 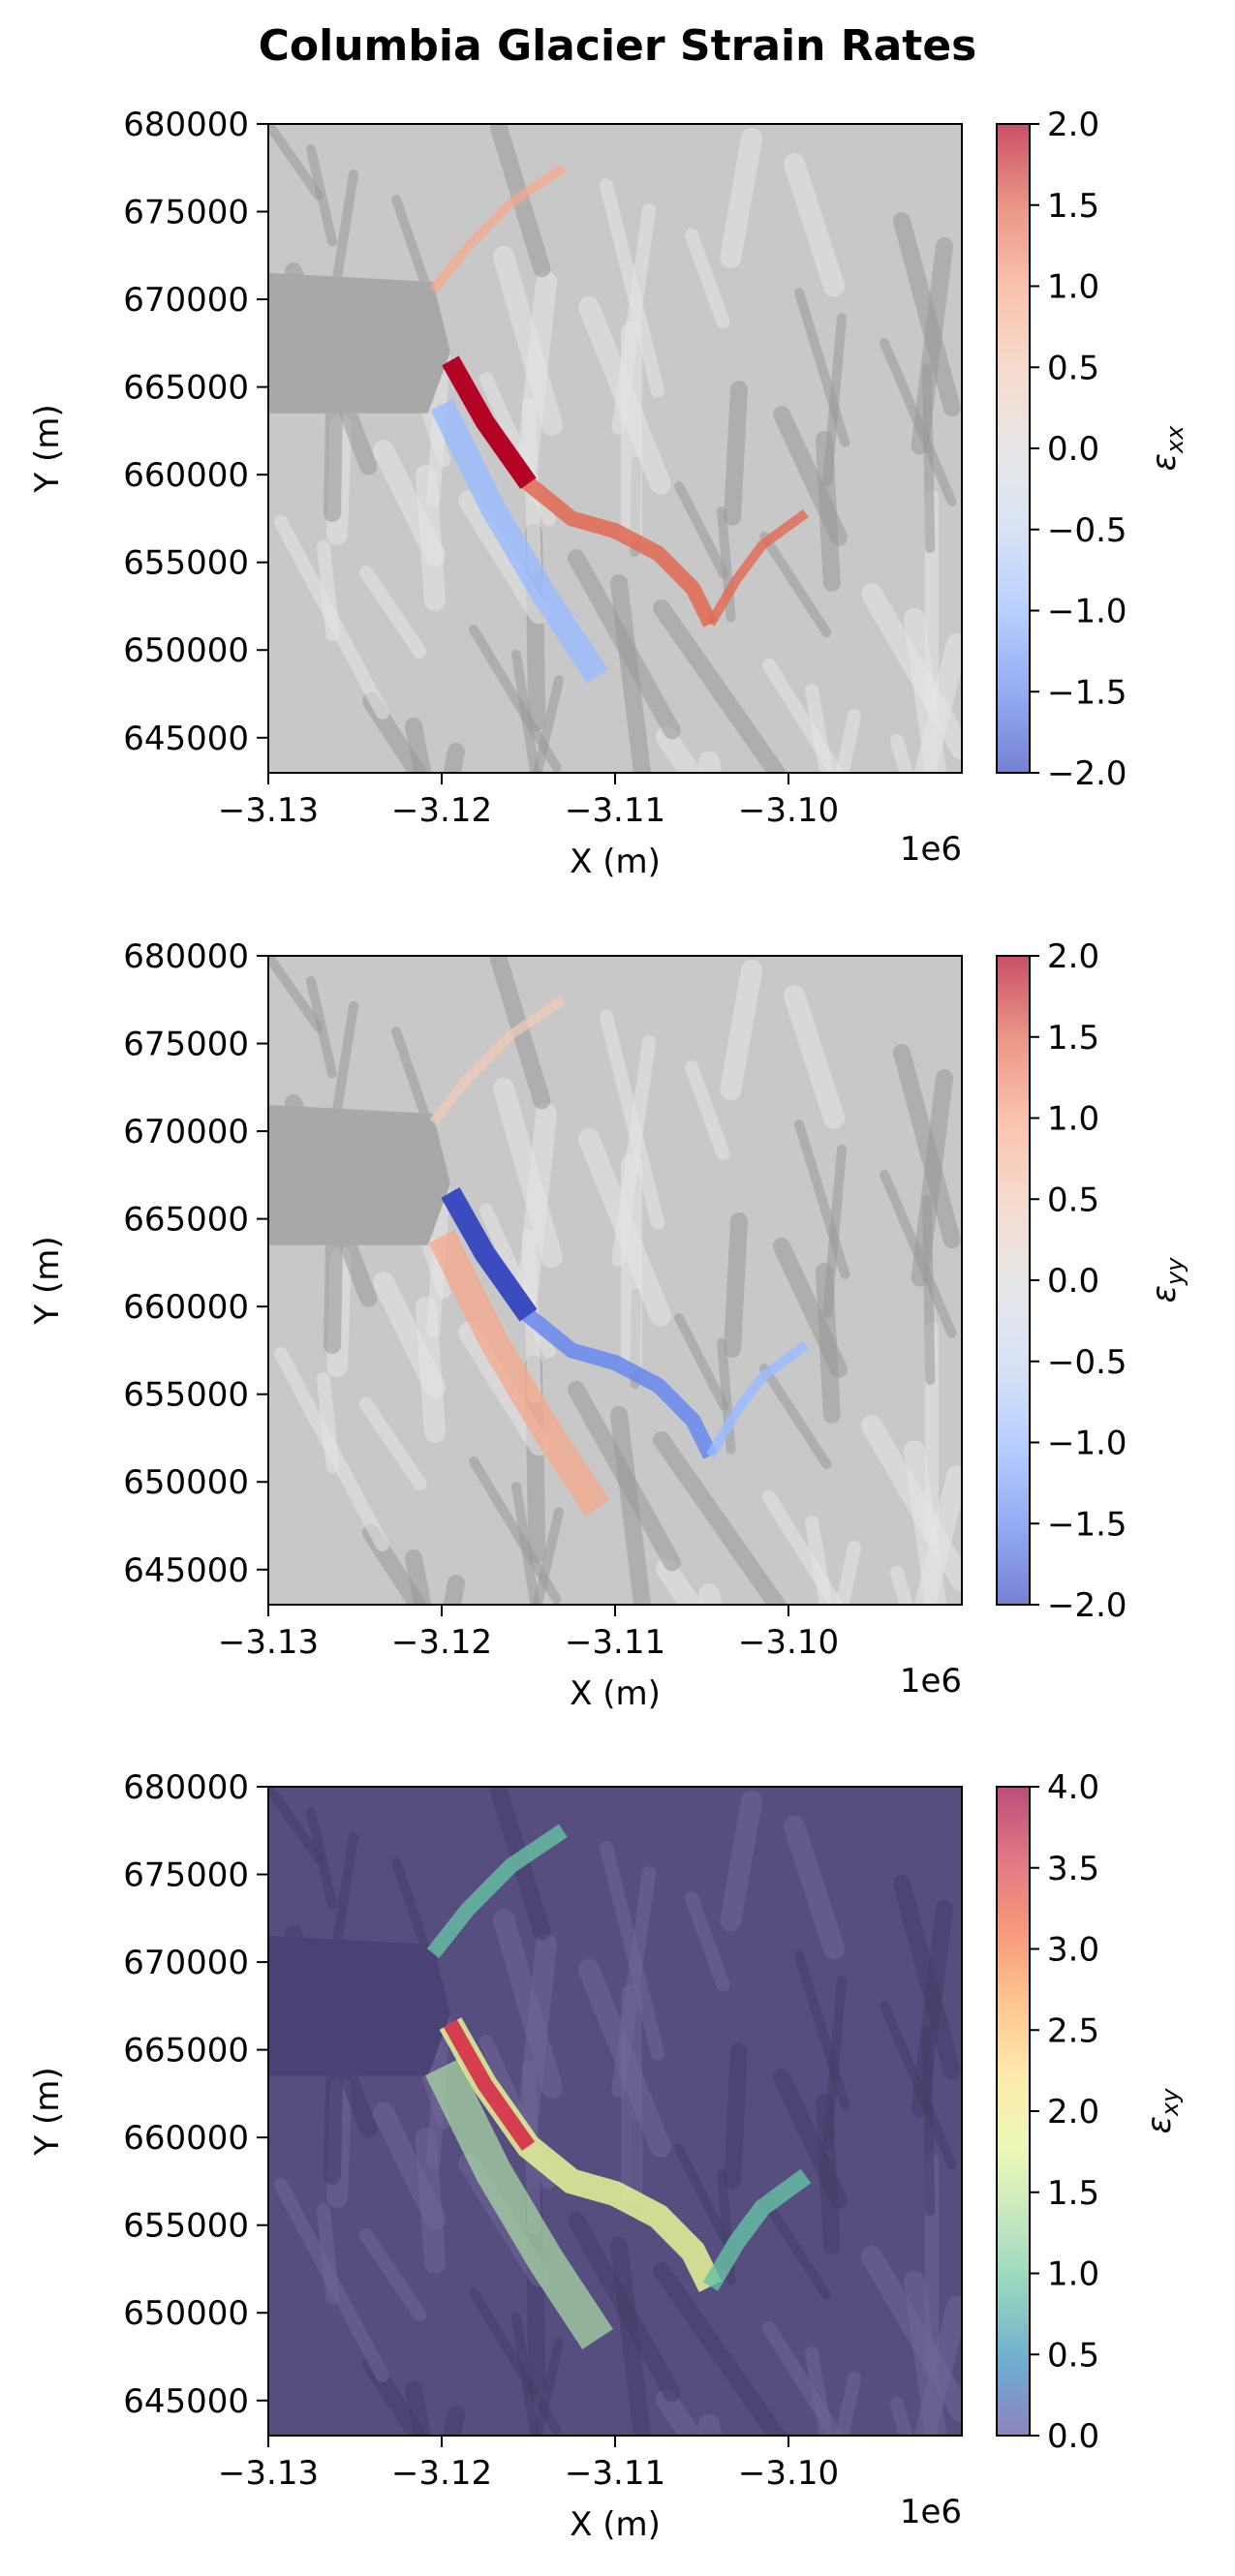 What do you see at coordinates (1167, 448) in the screenshot?
I see `colorbar-label: εxx` at bounding box center [1167, 448].